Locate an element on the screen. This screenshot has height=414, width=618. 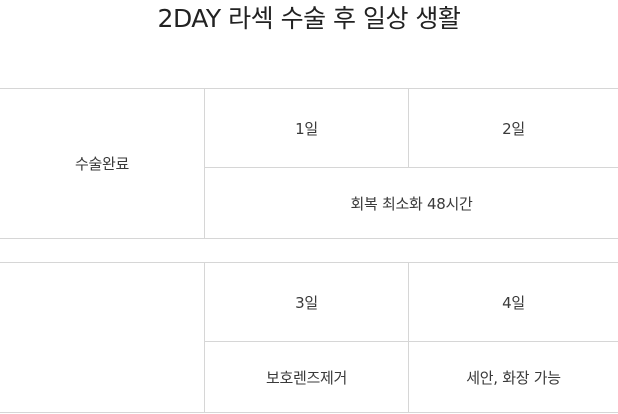
table2-lens-removal-note: 보호렌즈제거 is located at coordinates (306, 377).